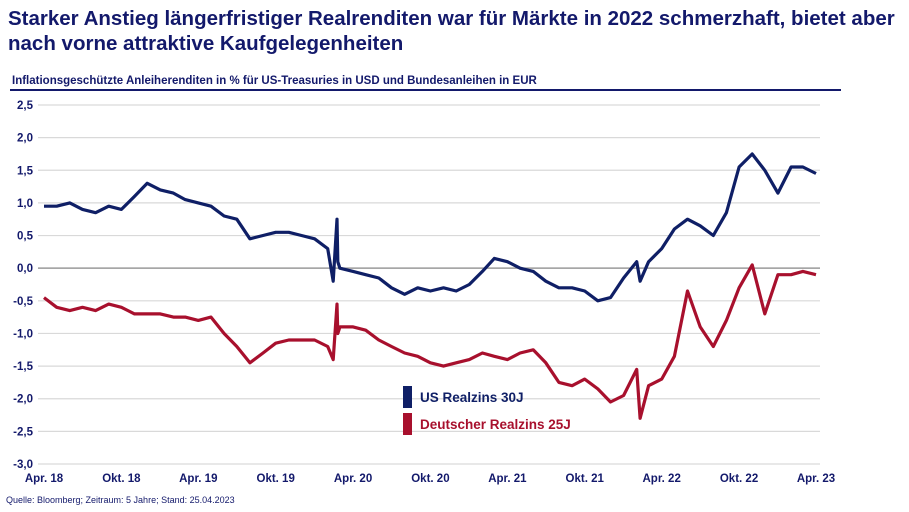 This screenshot has height=512, width=909. What do you see at coordinates (23, 432) in the screenshot?
I see `y-tick-label: -2,5` at bounding box center [23, 432].